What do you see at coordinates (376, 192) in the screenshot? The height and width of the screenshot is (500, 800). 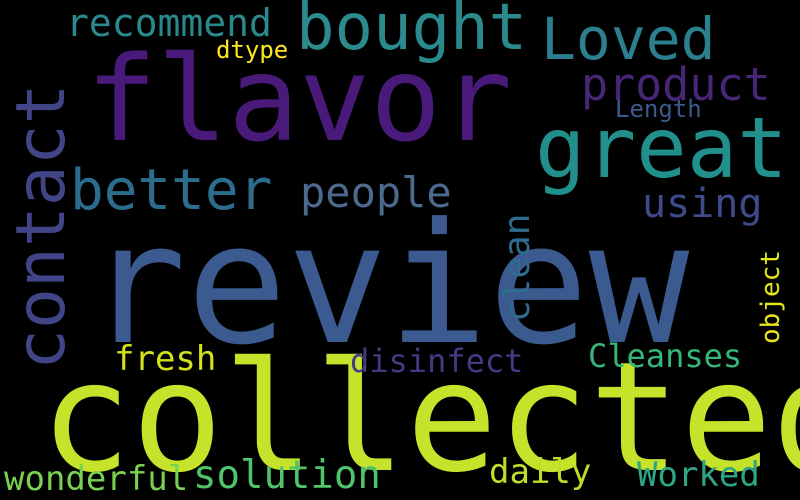 I see `word-people: people` at bounding box center [376, 192].